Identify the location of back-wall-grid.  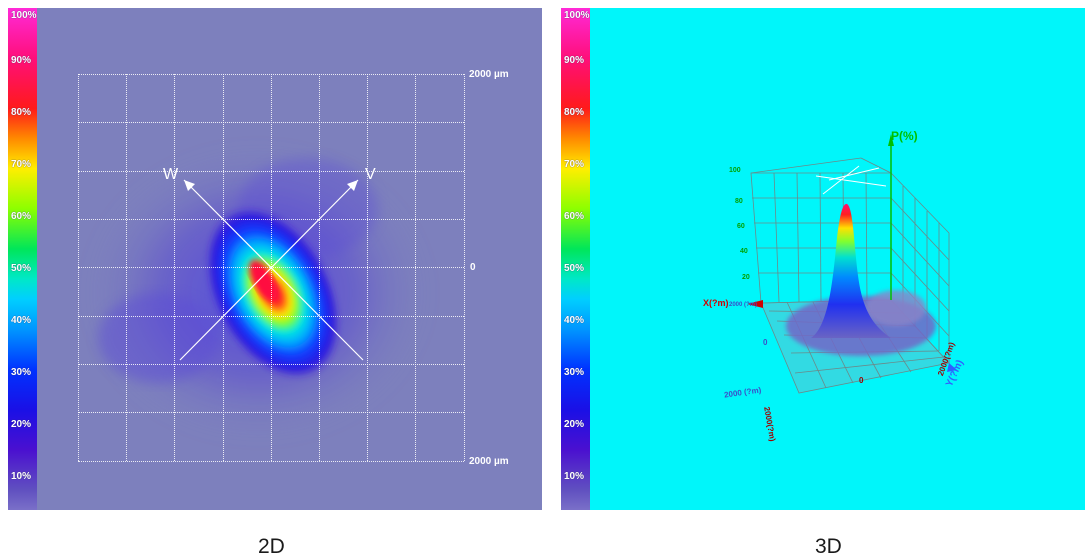
(821, 230).